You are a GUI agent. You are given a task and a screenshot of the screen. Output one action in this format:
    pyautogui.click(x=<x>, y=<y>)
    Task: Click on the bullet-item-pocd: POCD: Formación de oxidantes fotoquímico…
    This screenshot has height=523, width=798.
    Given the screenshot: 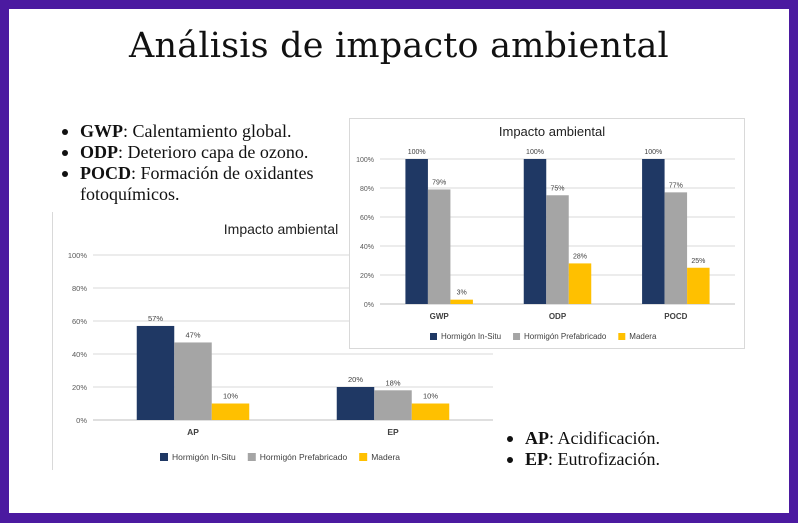 What is the action you would take?
    pyautogui.click(x=210, y=184)
    